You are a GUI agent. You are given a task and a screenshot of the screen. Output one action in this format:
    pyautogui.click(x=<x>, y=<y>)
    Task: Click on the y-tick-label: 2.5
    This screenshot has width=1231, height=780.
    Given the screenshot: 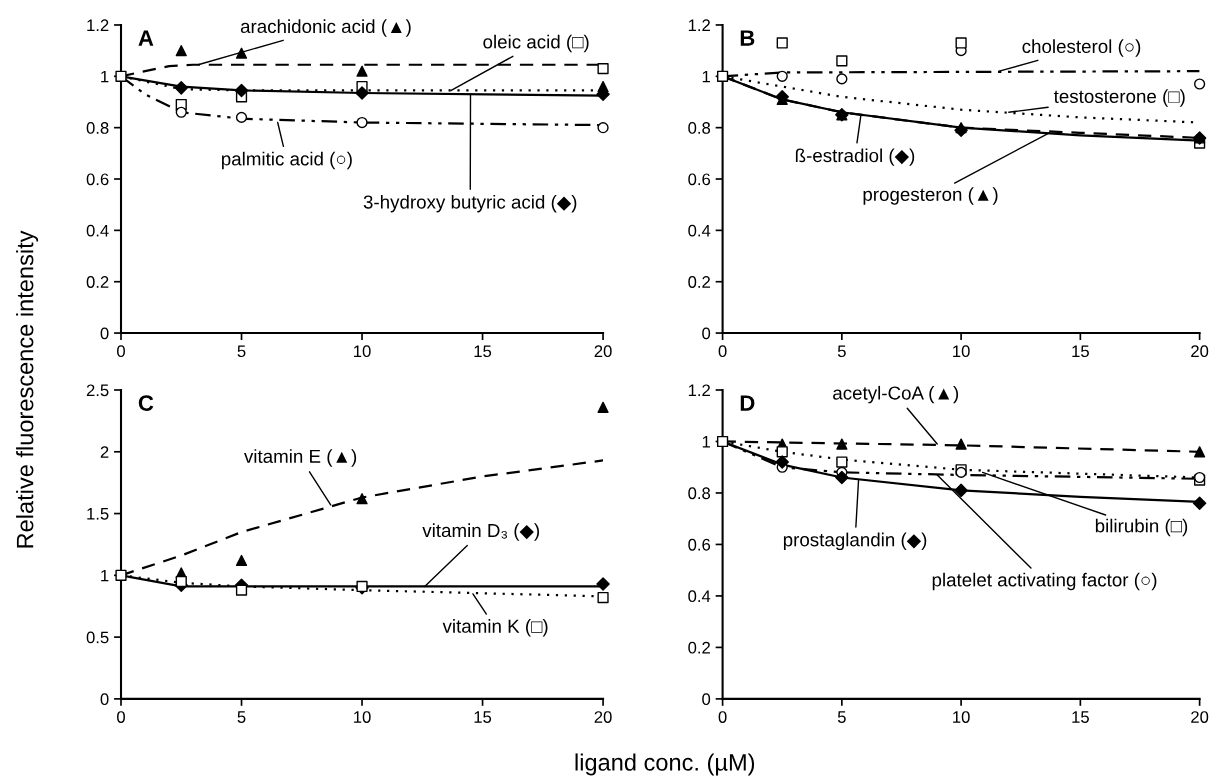 What is the action you would take?
    pyautogui.click(x=97, y=390)
    